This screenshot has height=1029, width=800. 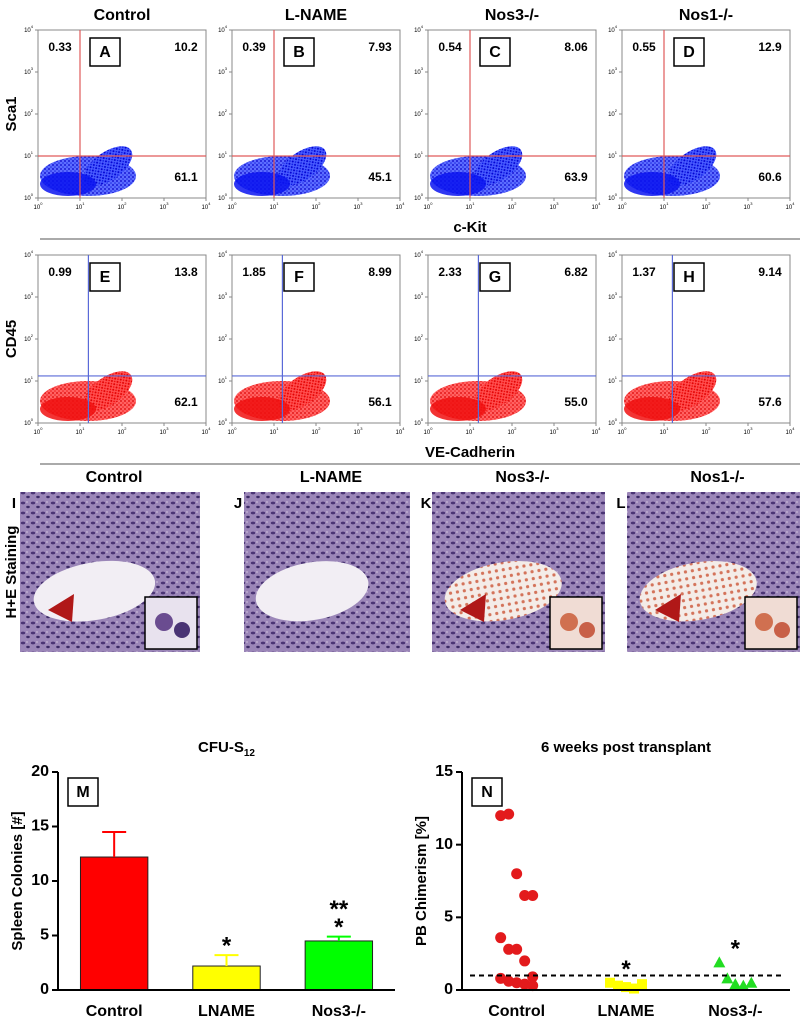 What do you see at coordinates (626, 747) in the screenshot?
I see `title-main: 6 weeks post transplant` at bounding box center [626, 747].